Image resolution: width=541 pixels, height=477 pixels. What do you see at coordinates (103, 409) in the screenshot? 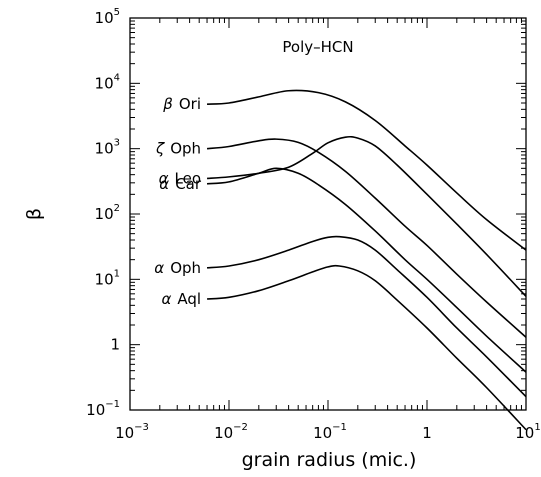
I see `y-tick-label: 10⁻¹` at bounding box center [103, 409].